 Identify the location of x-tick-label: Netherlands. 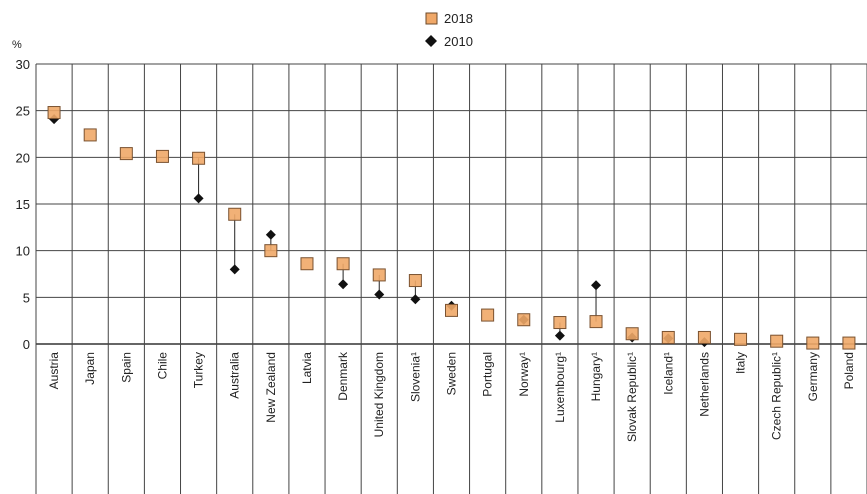
(704, 384).